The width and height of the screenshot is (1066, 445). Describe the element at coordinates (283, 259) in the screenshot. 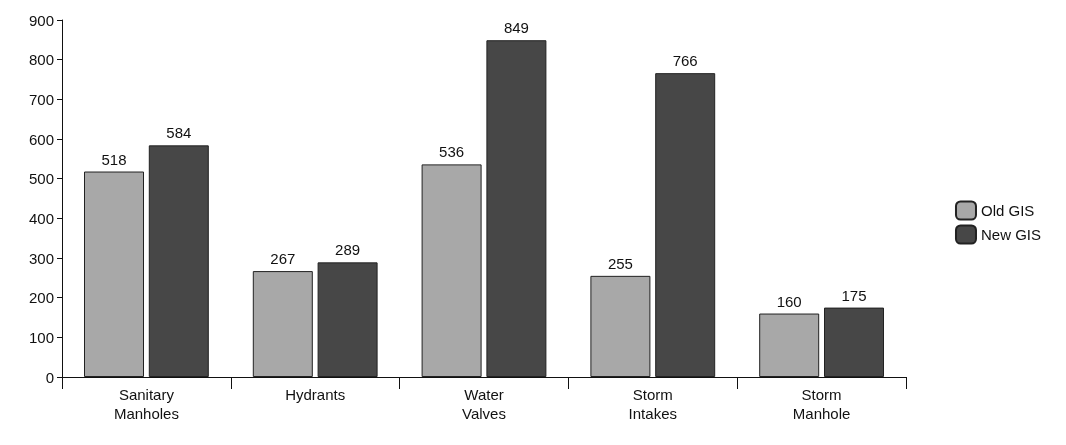

I see `data-label: 267` at that location.